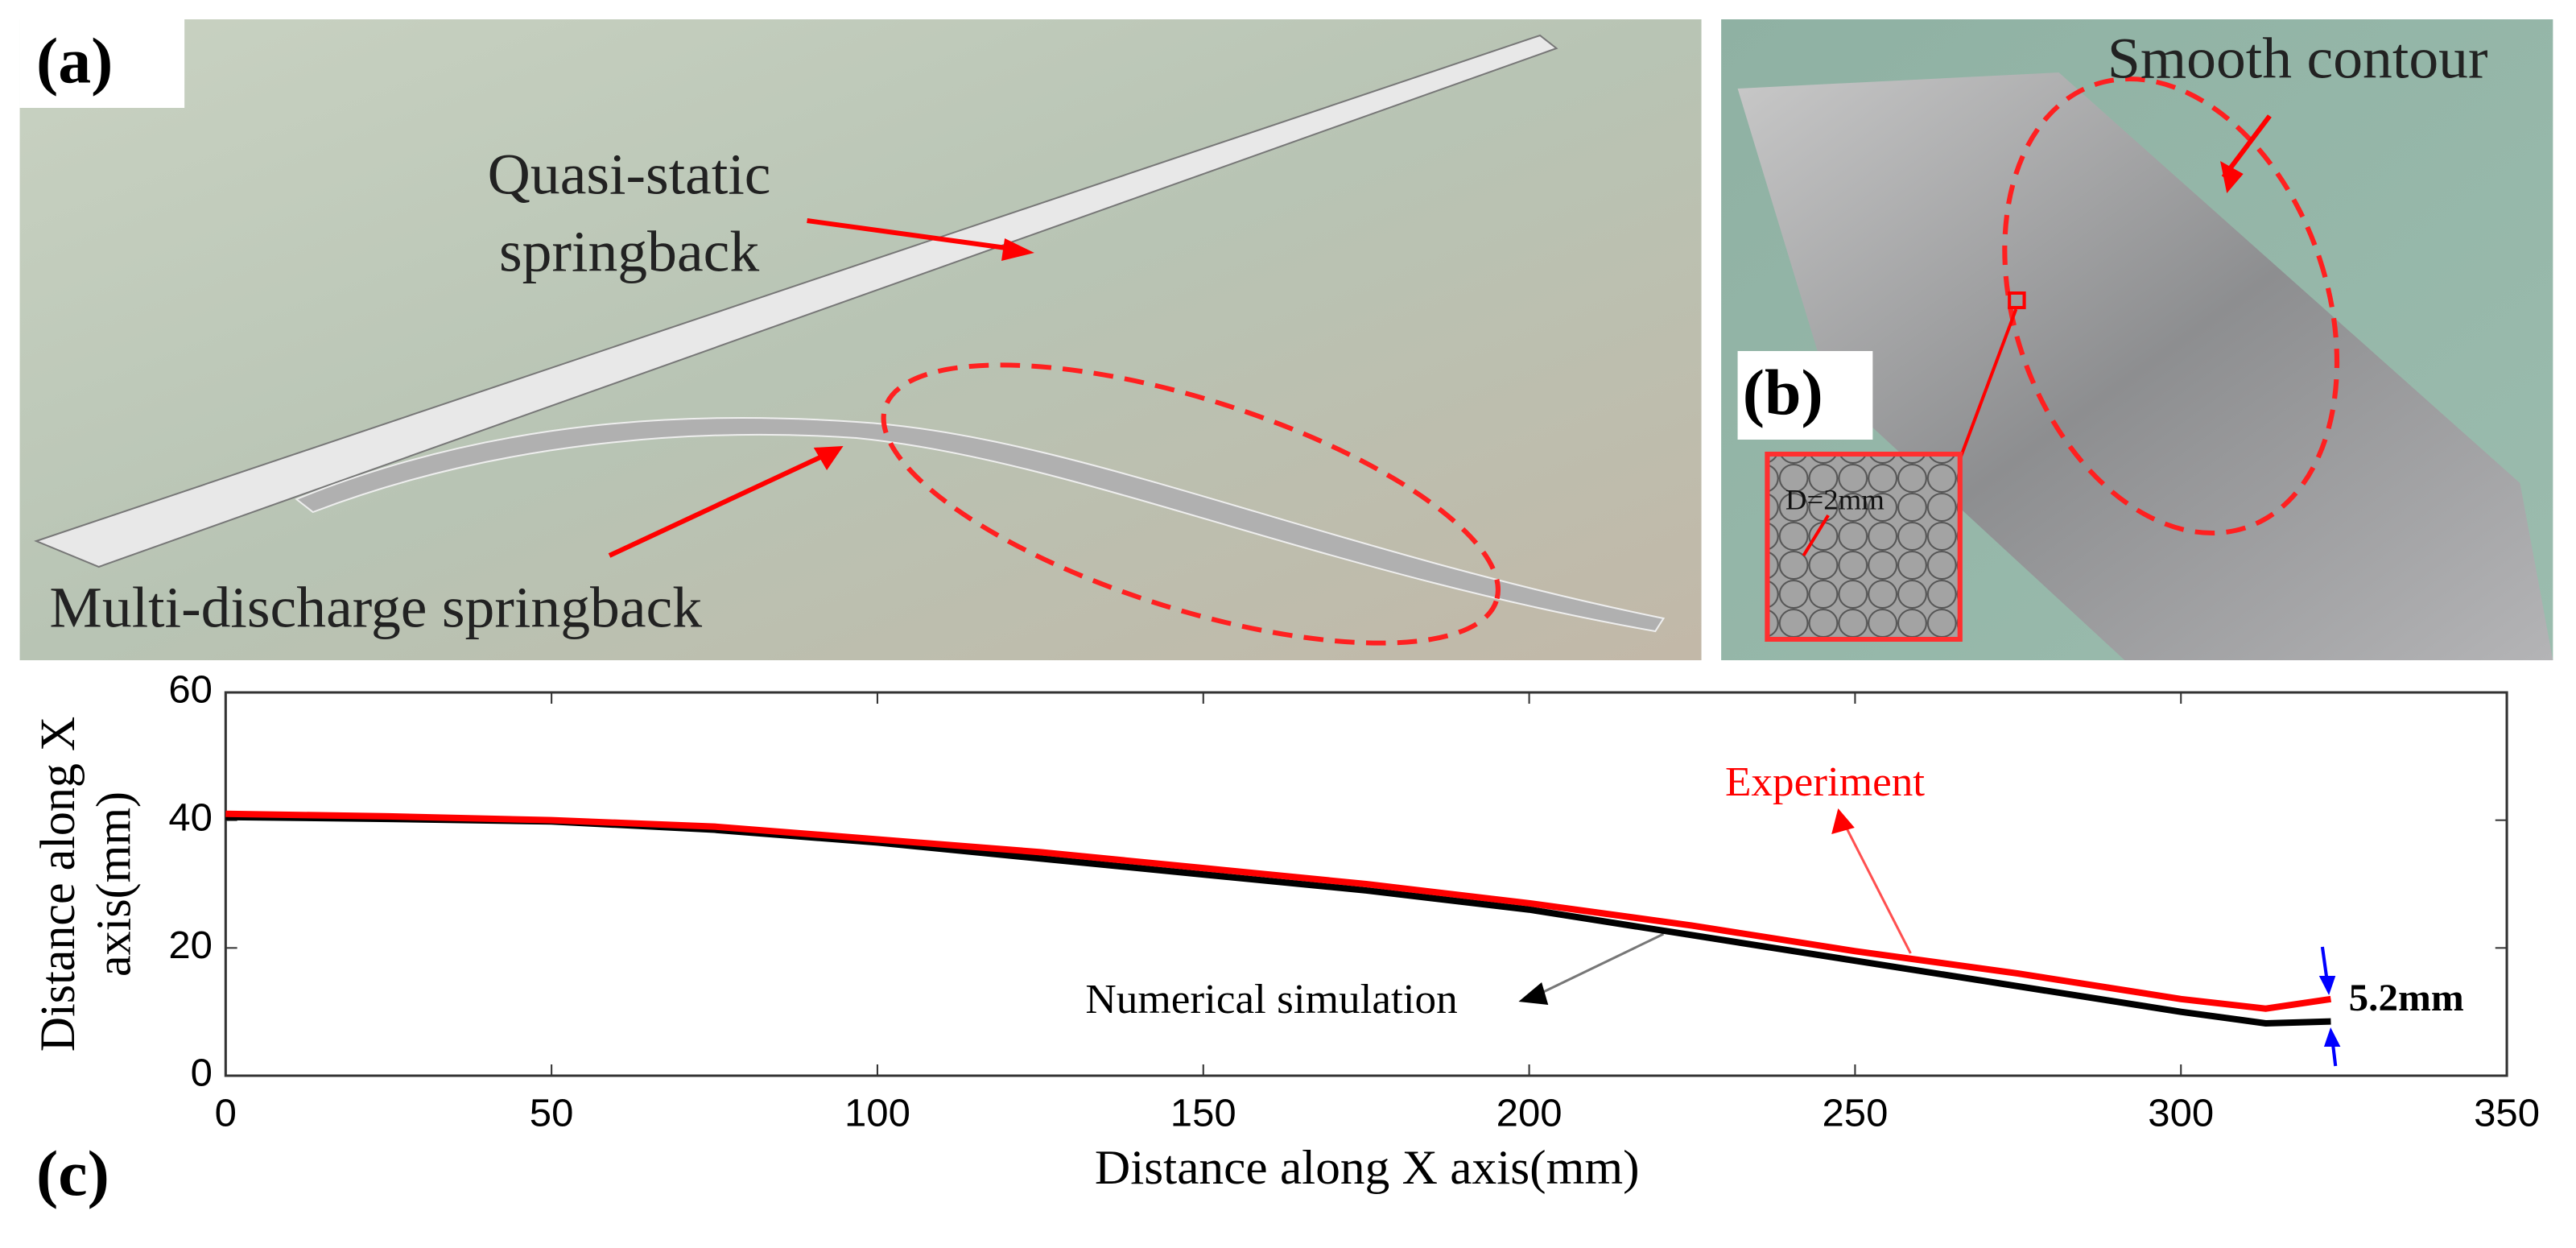 The image size is (2576, 1248). Describe the element at coordinates (1855, 1113) in the screenshot. I see `x-tick-label: 250` at that location.